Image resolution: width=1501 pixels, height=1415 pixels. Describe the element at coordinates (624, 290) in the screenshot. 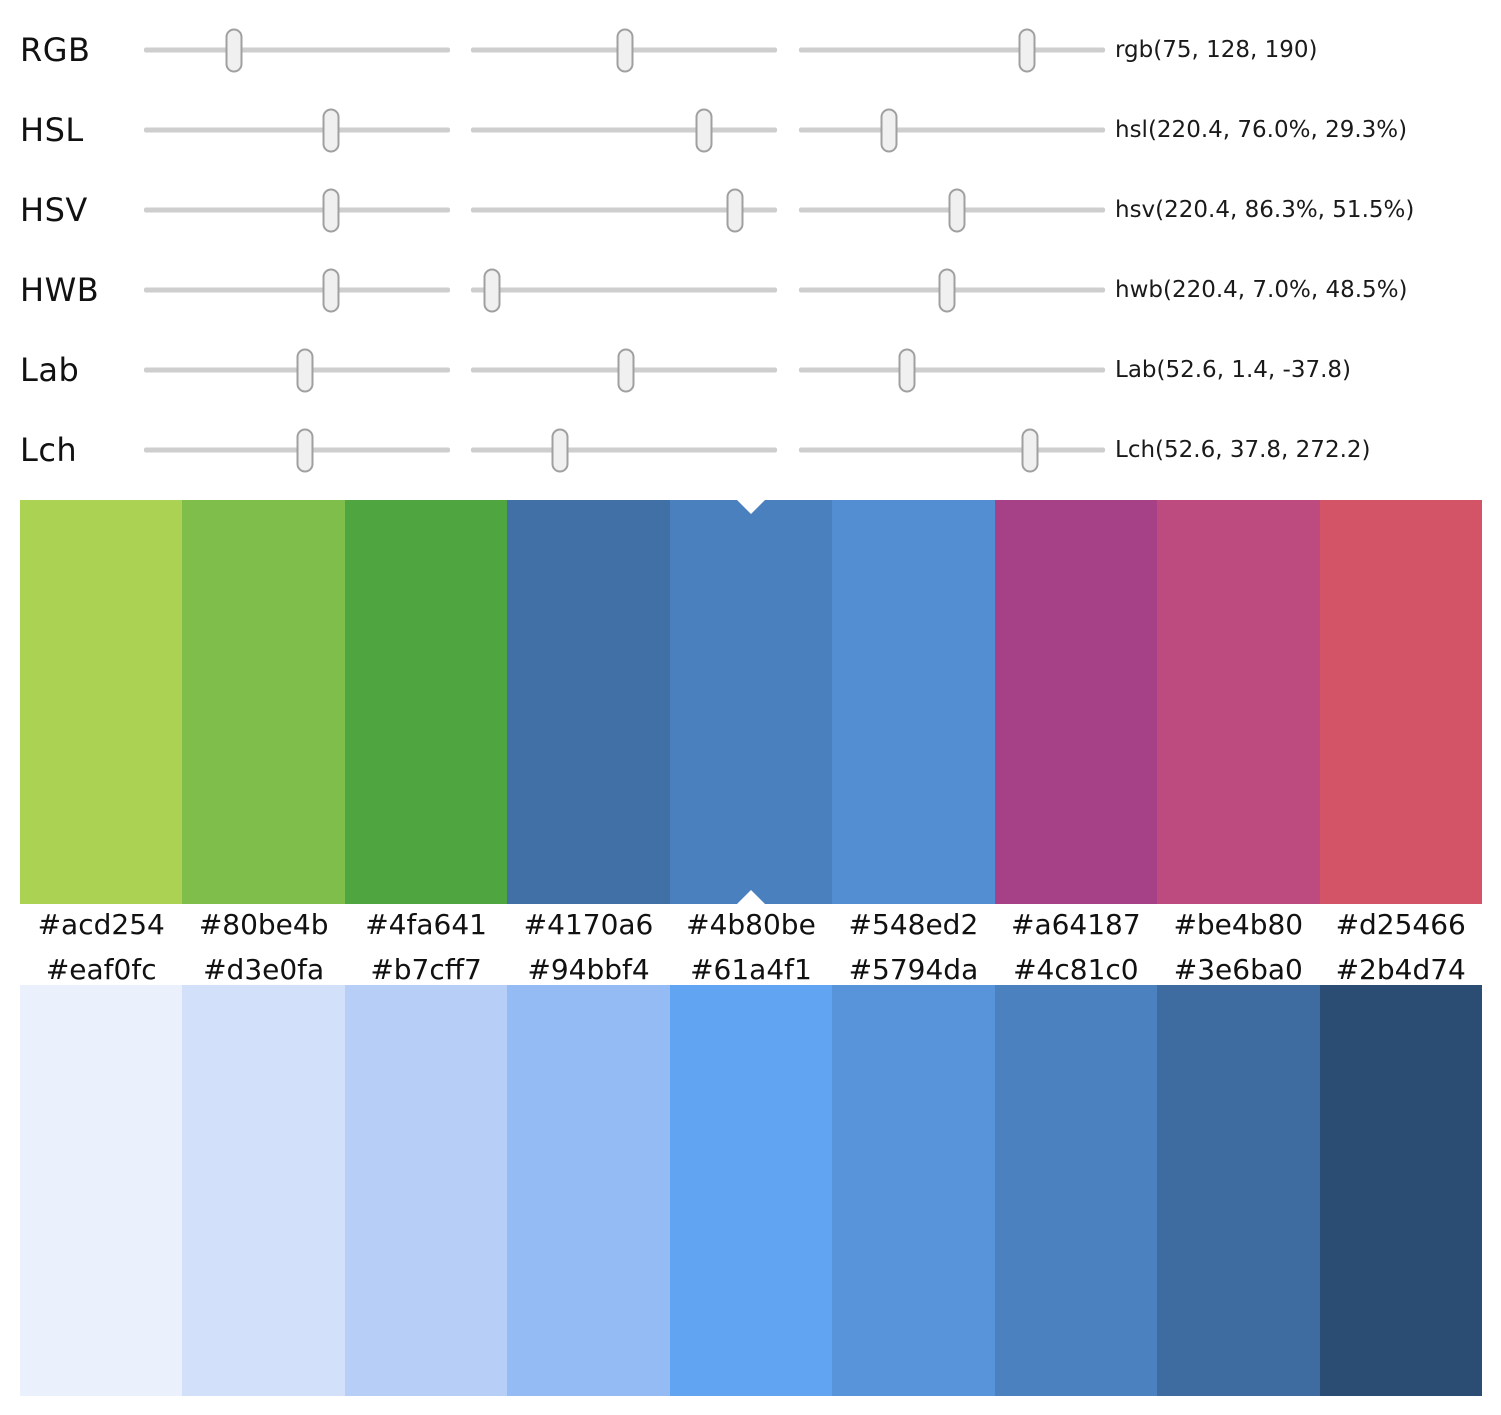

I see `hwb-whiteness-slider` at that location.